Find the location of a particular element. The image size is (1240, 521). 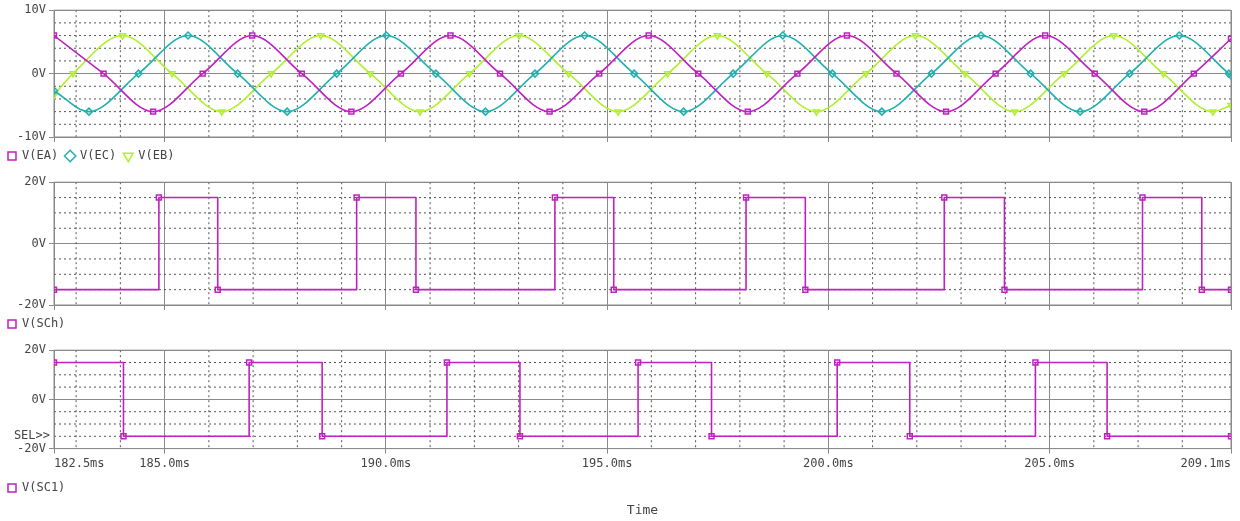

x-tick-label: 190.0ms is located at coordinates (386, 462).